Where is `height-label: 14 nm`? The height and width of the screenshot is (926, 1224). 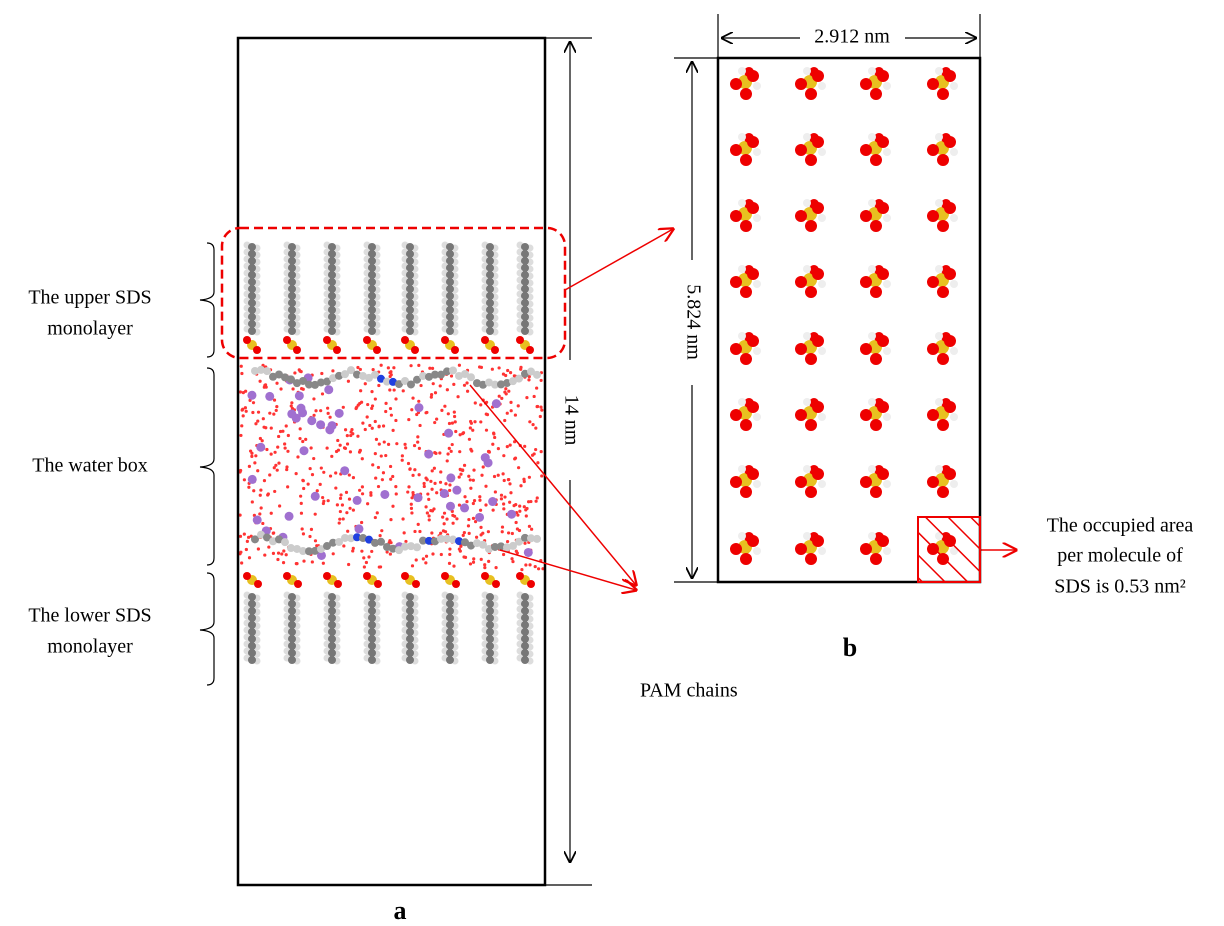 height-label: 14 nm is located at coordinates (571, 420).